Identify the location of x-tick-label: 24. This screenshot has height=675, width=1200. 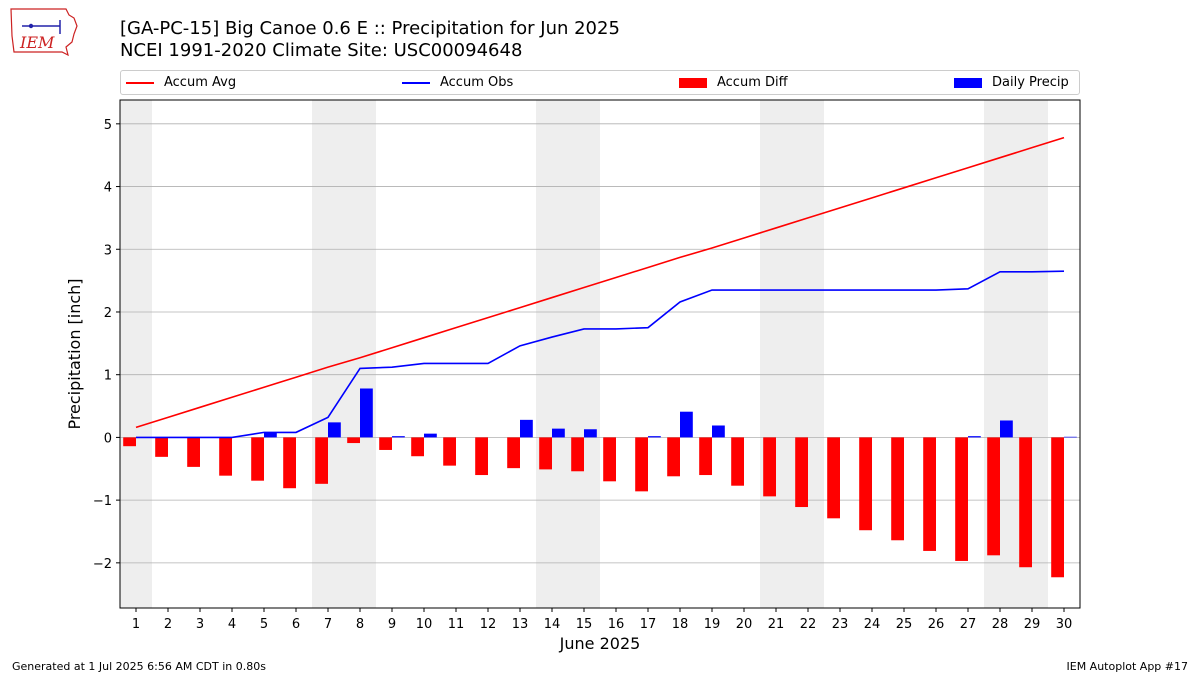
(872, 624).